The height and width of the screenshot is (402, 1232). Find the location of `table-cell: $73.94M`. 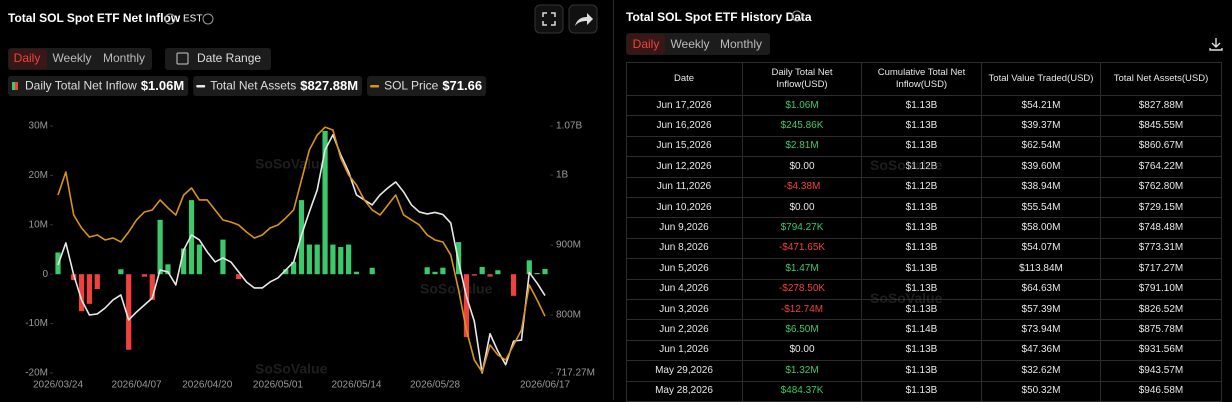

table-cell: $73.94M is located at coordinates (1041, 330).